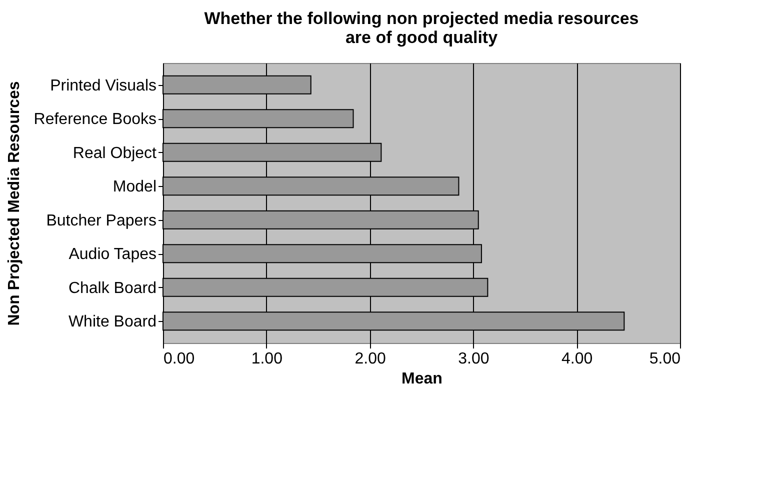 The image size is (776, 478). What do you see at coordinates (370, 359) in the screenshot?
I see `x-tick-label: 2.00` at bounding box center [370, 359].